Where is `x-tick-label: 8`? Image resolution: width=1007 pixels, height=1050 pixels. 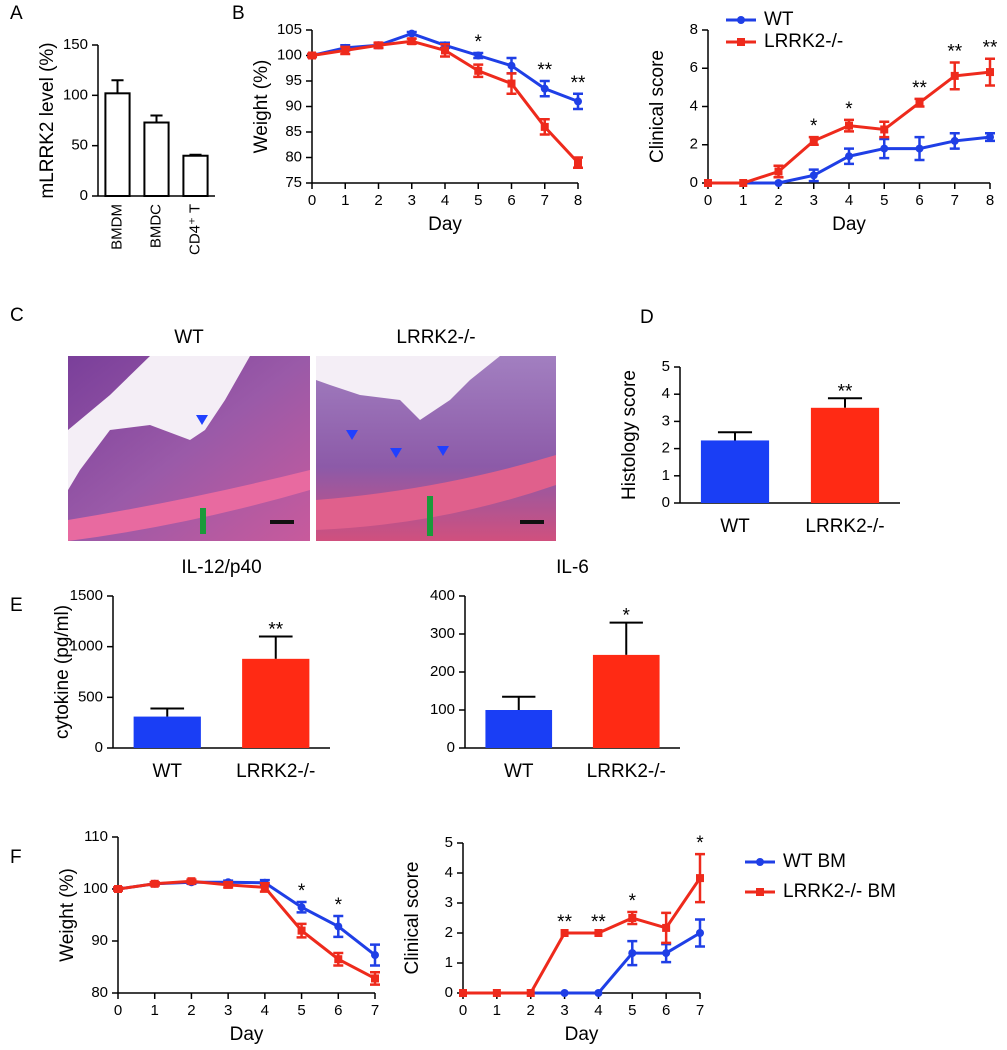
x-tick-label: 8 is located at coordinates (578, 200).